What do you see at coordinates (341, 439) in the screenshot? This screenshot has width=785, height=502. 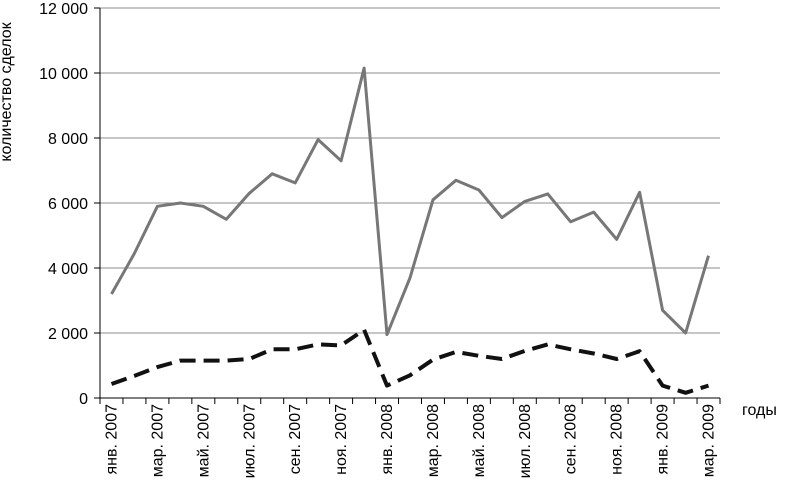 I see `x-tick-label: ноя. 2007` at bounding box center [341, 439].